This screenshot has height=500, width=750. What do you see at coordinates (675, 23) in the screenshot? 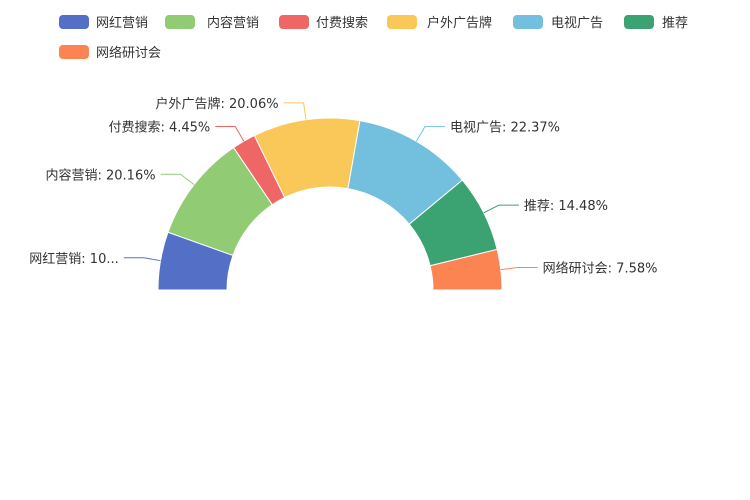
I see `legend-label: 推荐` at bounding box center [675, 23].